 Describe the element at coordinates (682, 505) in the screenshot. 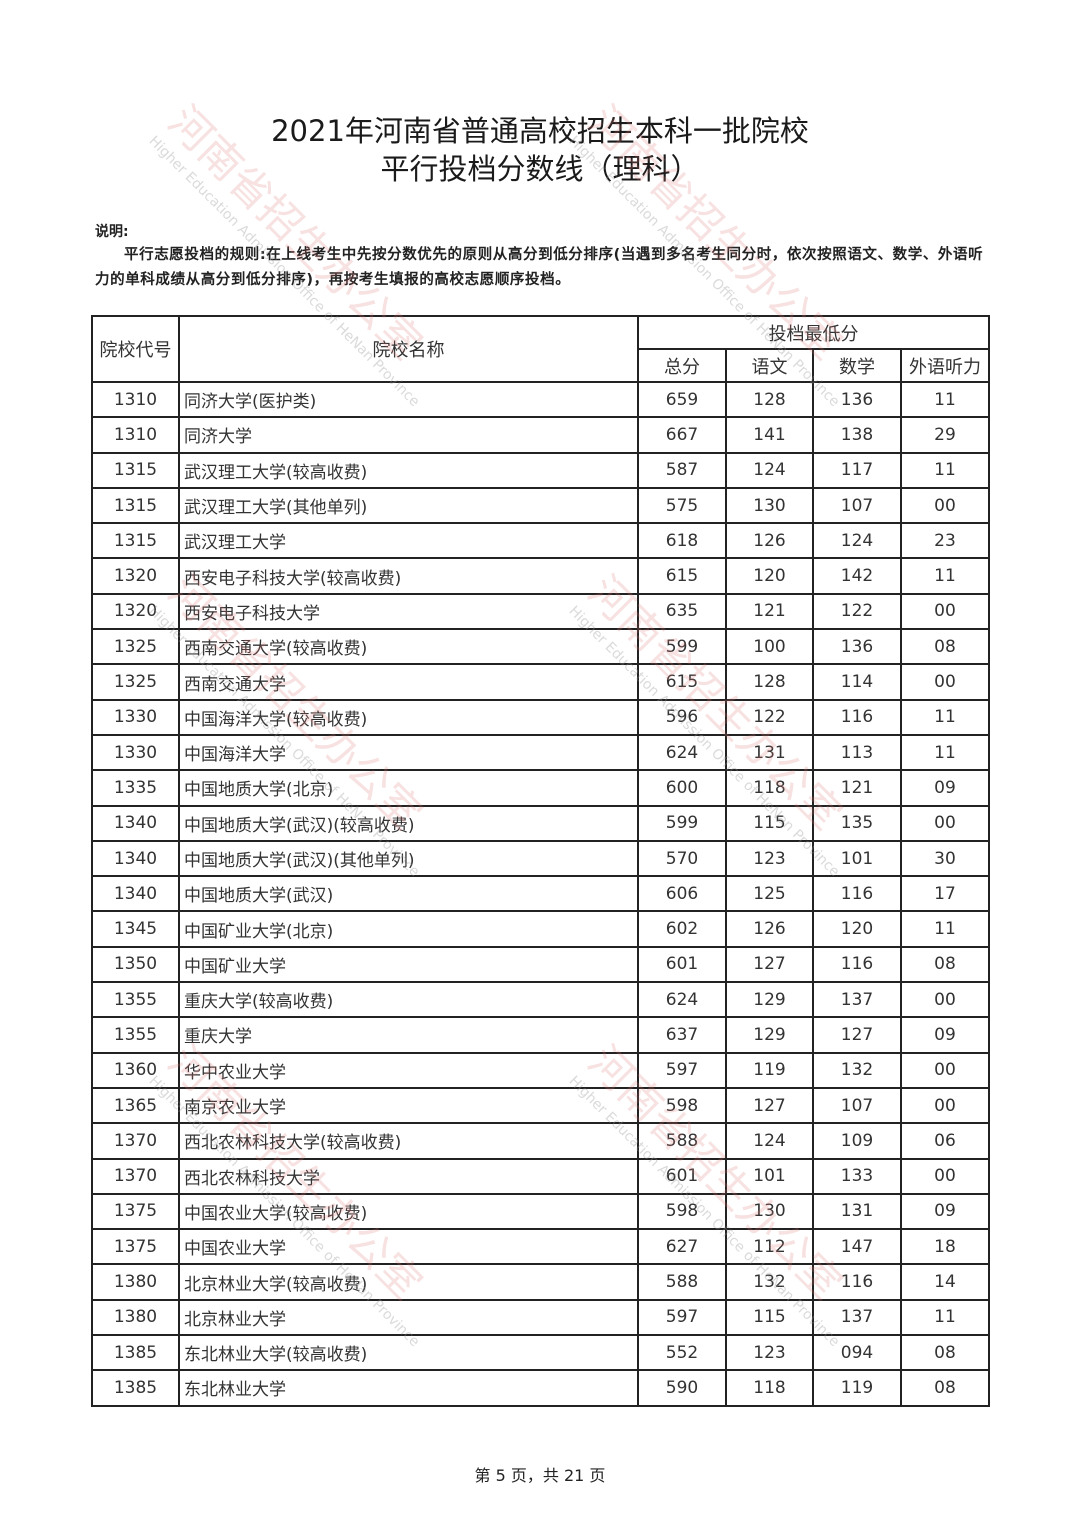

I see `total-score: 575` at that location.